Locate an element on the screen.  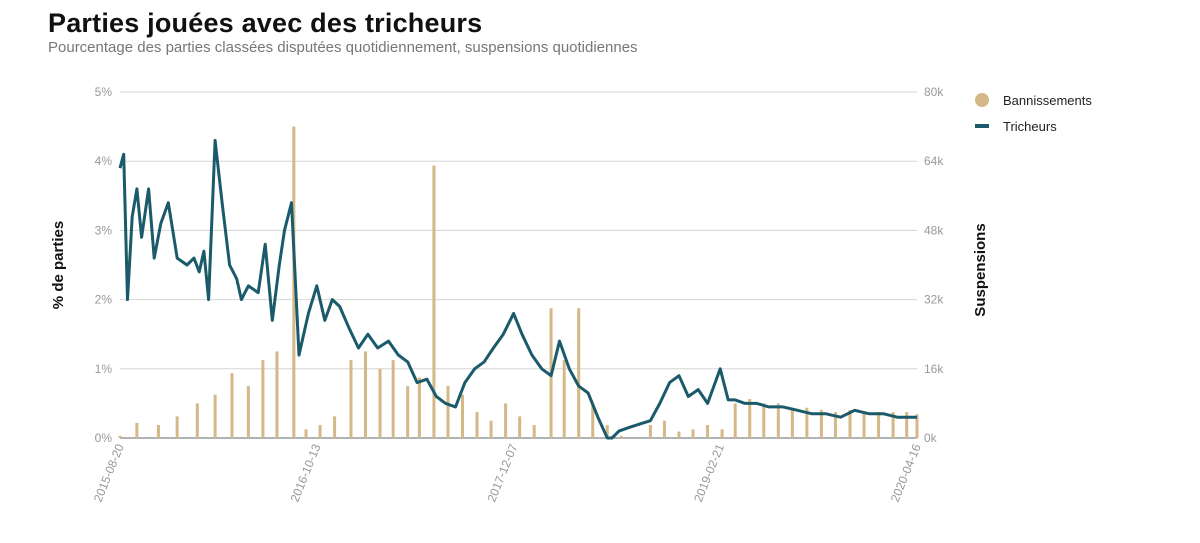
x-tick-label: 2020-04-16 is located at coordinates (906, 473).